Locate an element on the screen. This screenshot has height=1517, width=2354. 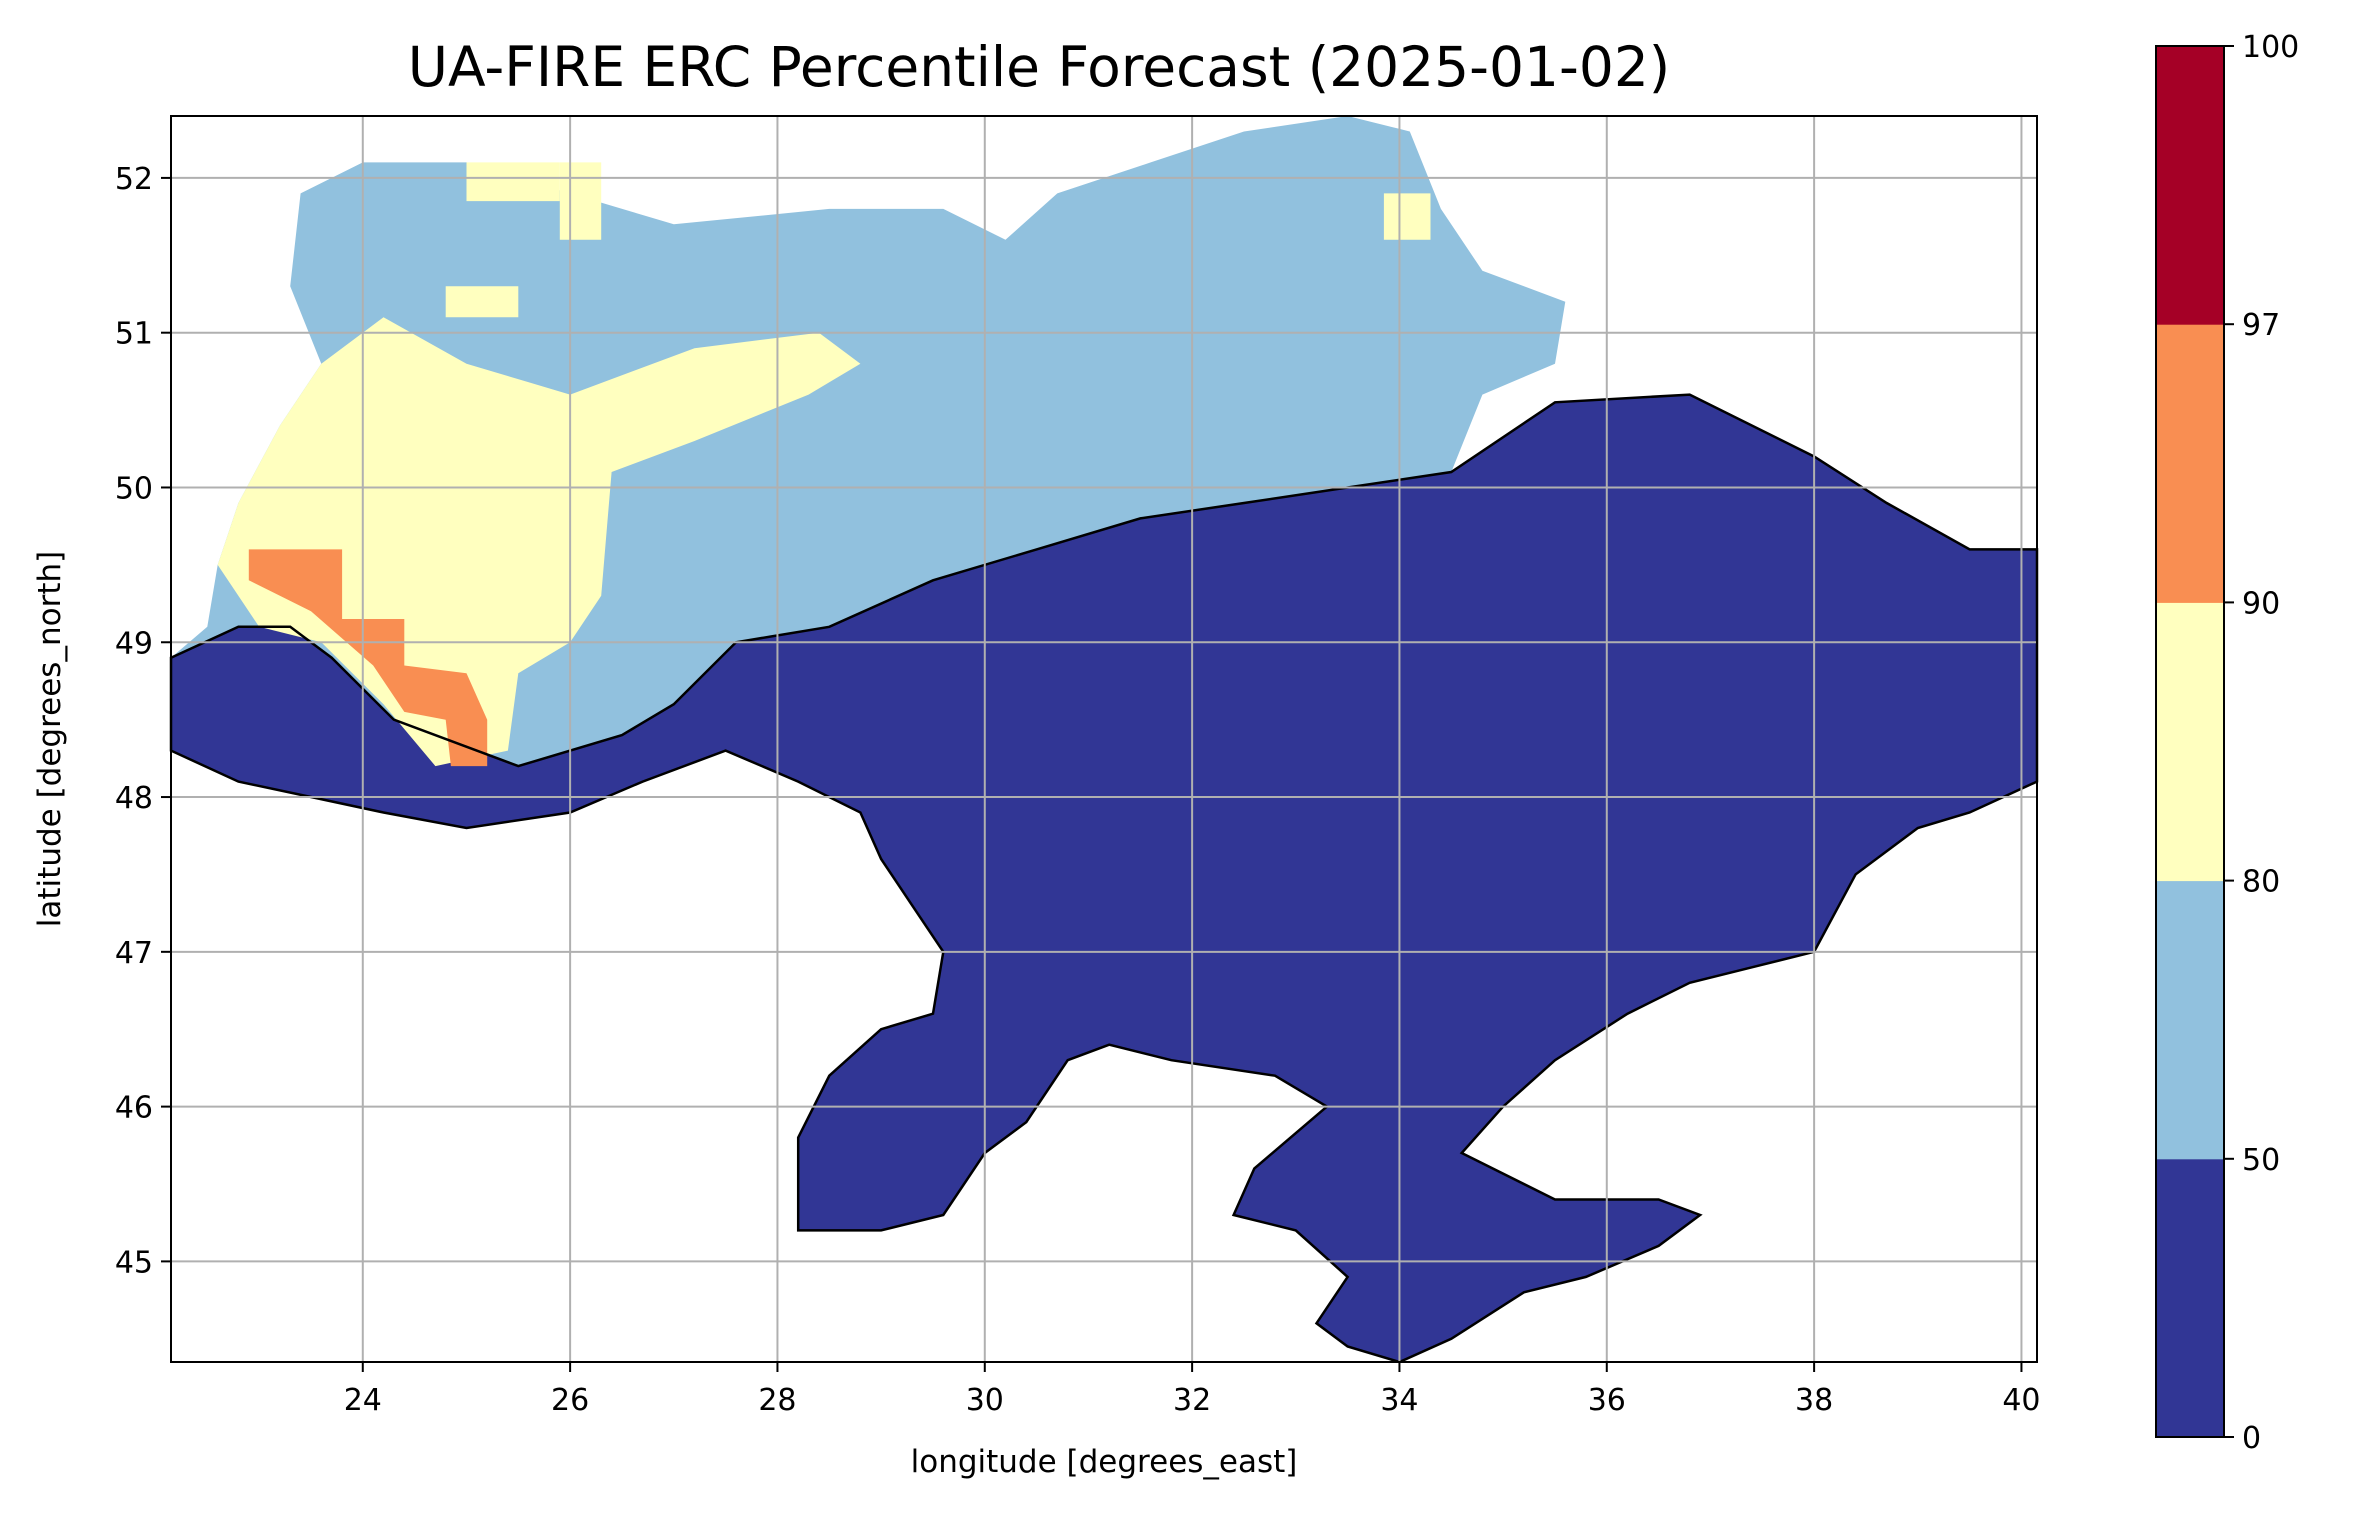
y-tick-label: 47 is located at coordinates (134, 953).